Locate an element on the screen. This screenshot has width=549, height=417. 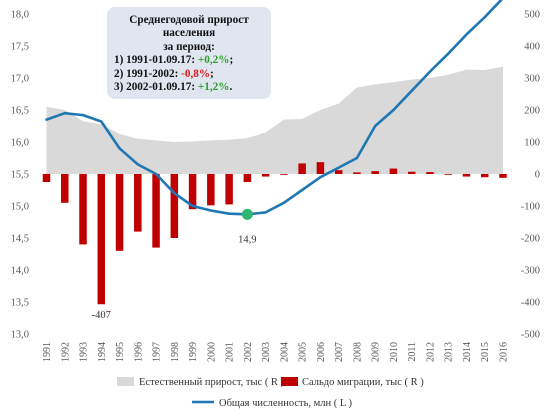
min-point-label: 14,9 is located at coordinates (247, 239).